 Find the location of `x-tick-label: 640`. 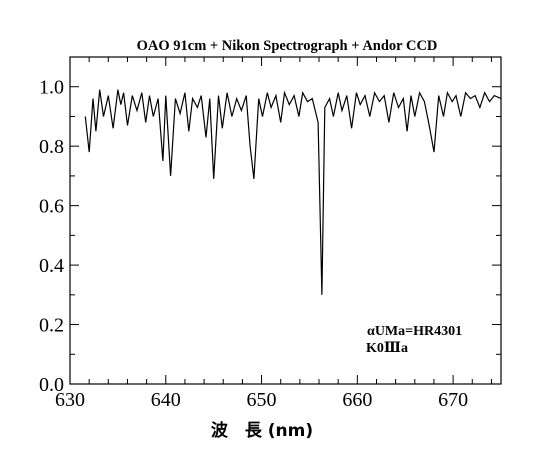

x-tick-label: 640 is located at coordinates (166, 400).